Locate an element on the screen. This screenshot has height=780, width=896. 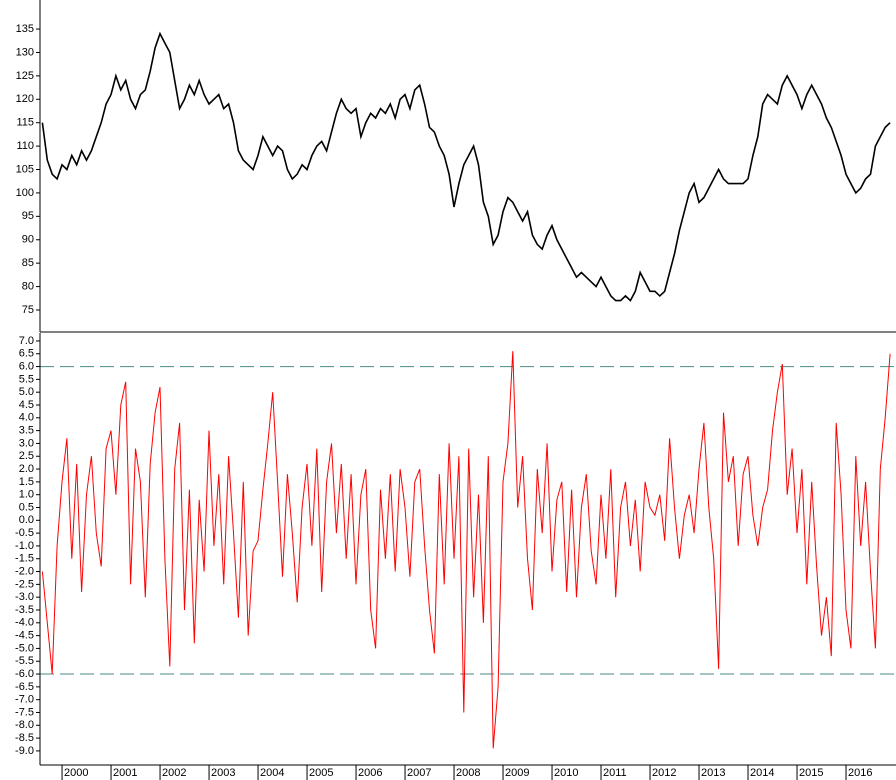
y-tick-label: 135 is located at coordinates (25, 29).